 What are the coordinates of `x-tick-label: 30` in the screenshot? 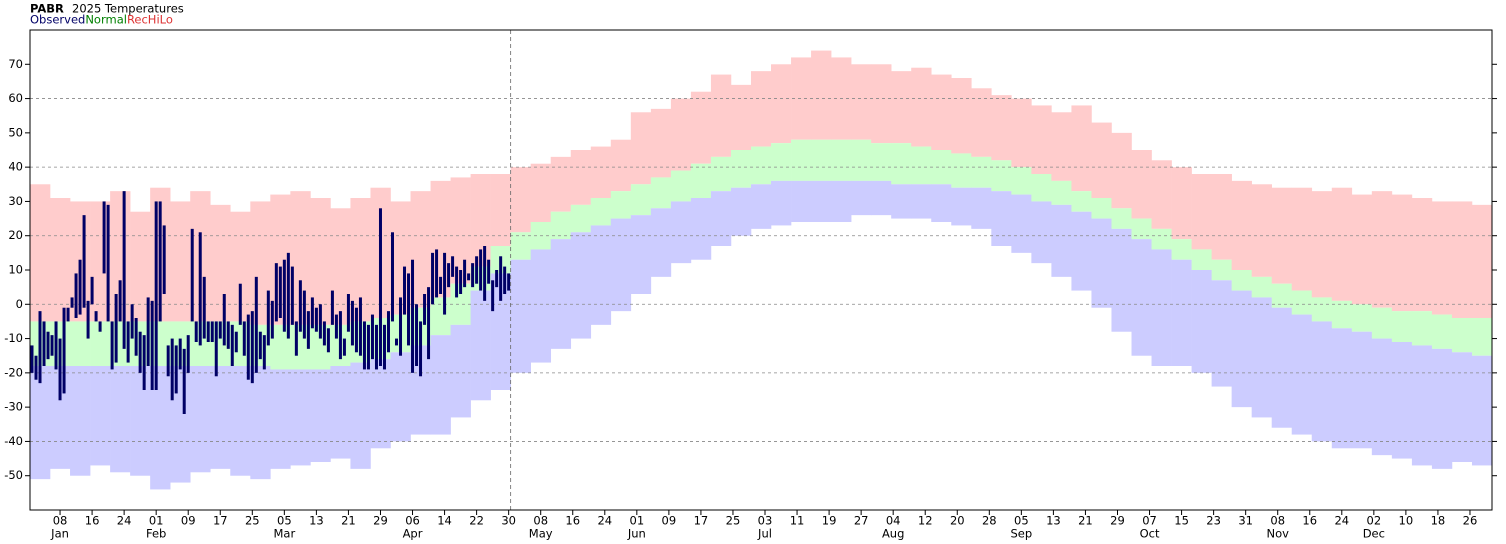 It's located at (508, 521).